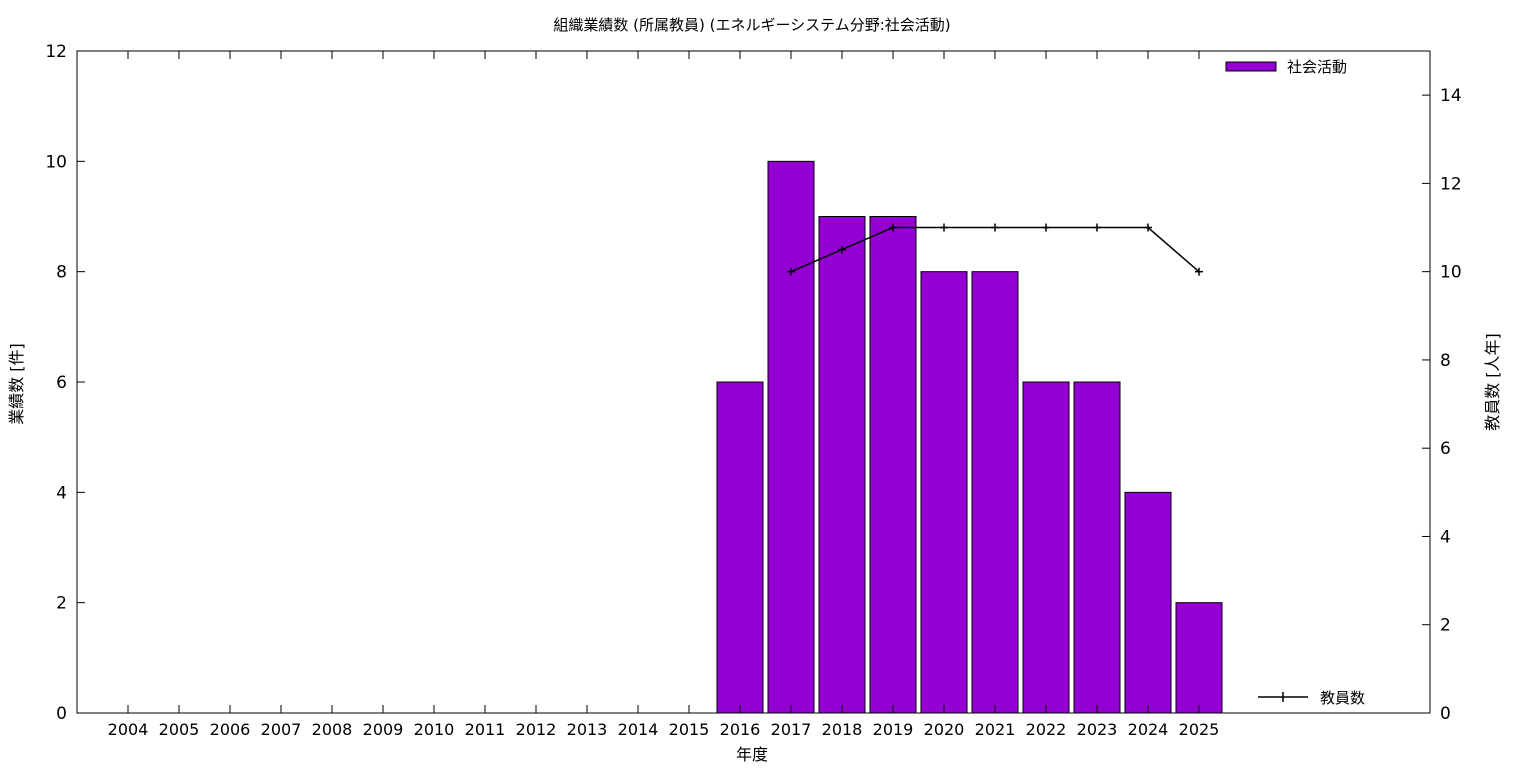  I want to click on x-tick-label: 2010, so click(434, 729).